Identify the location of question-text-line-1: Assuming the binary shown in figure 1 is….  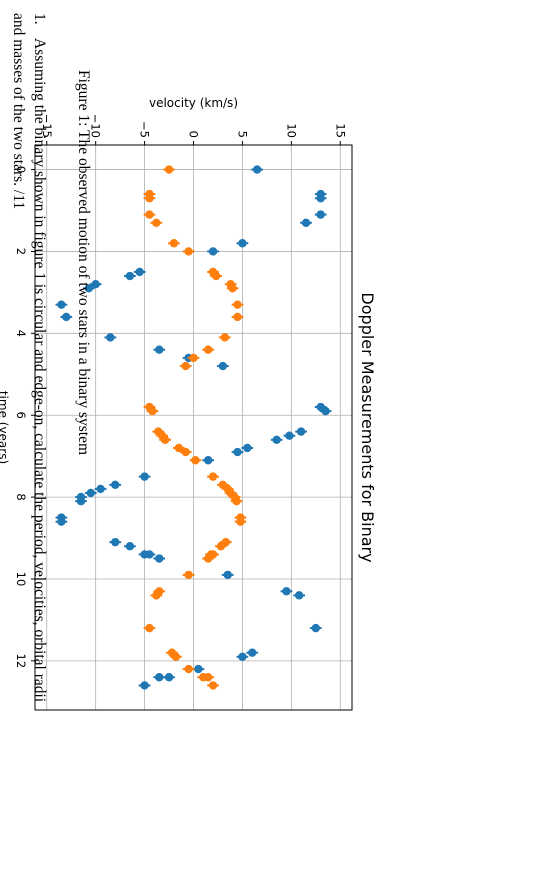
(39, 370).